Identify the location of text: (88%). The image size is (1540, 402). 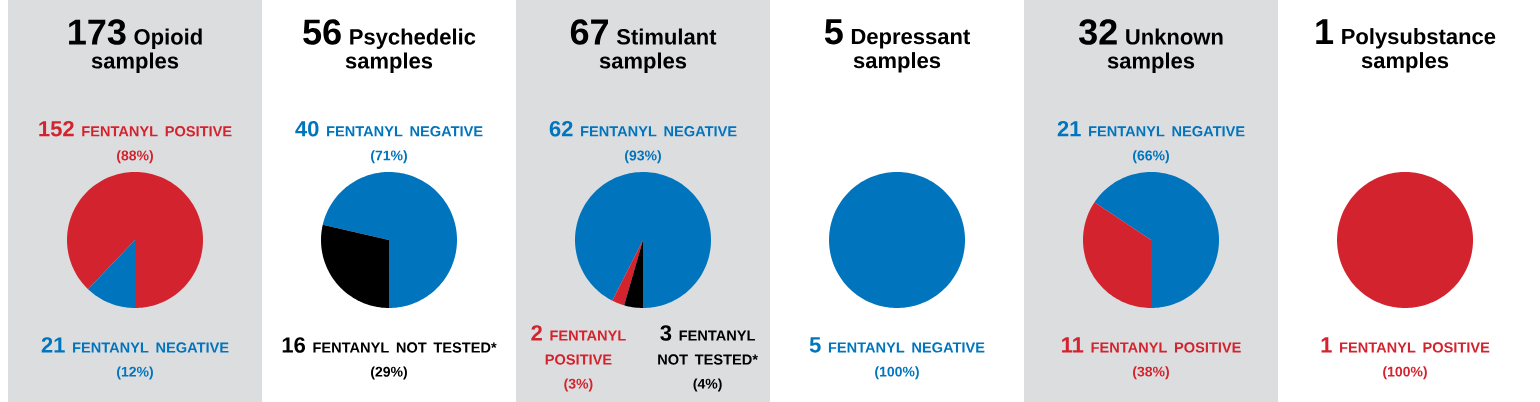
(135, 157).